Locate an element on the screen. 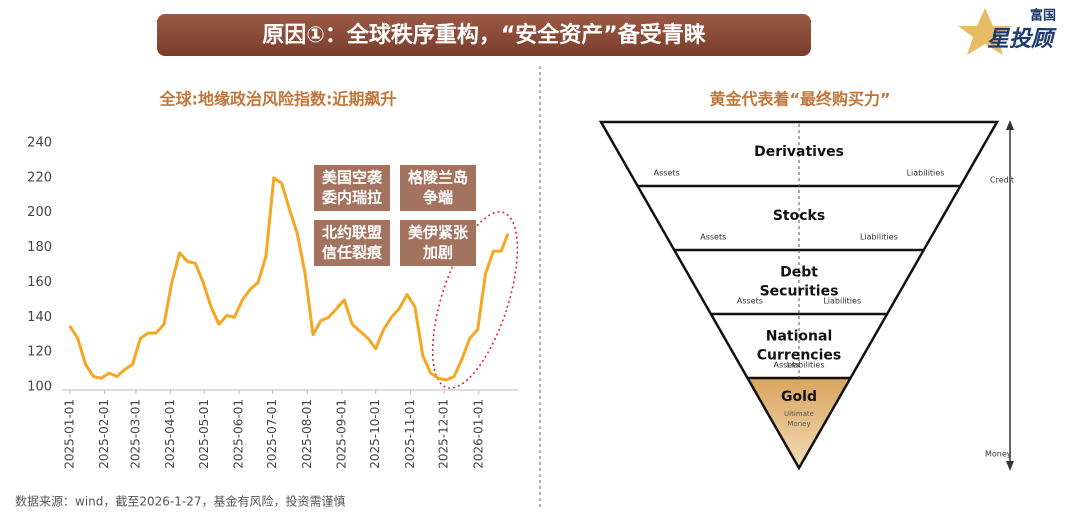  logo-star is located at coordinates (985, 31).